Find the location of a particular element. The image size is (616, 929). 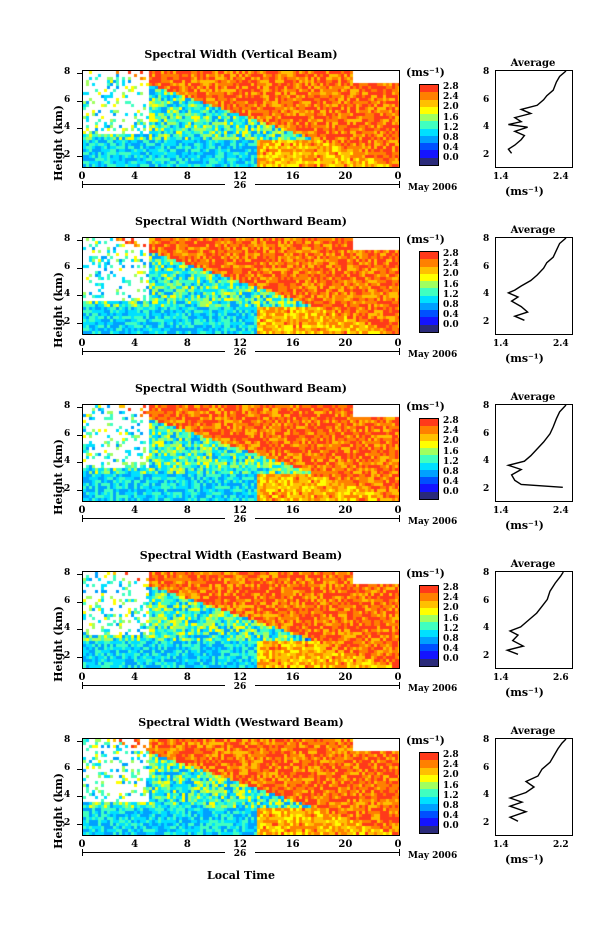

y-tick-label: 8 is located at coordinates (67, 740).